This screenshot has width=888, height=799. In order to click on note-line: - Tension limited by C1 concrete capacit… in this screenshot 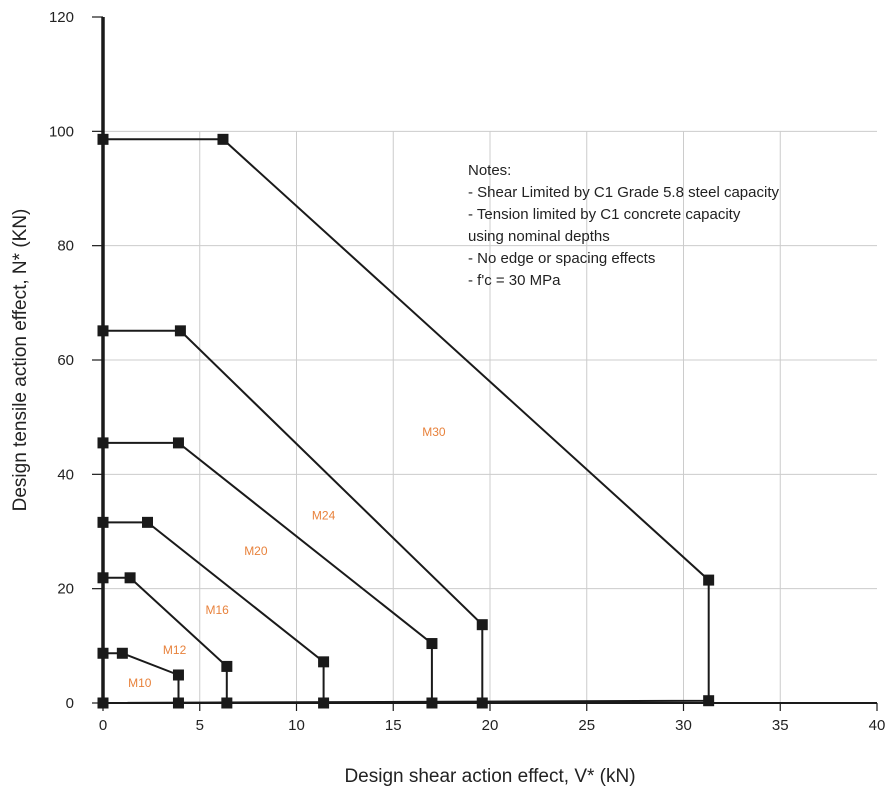, I will do `click(604, 214)`.